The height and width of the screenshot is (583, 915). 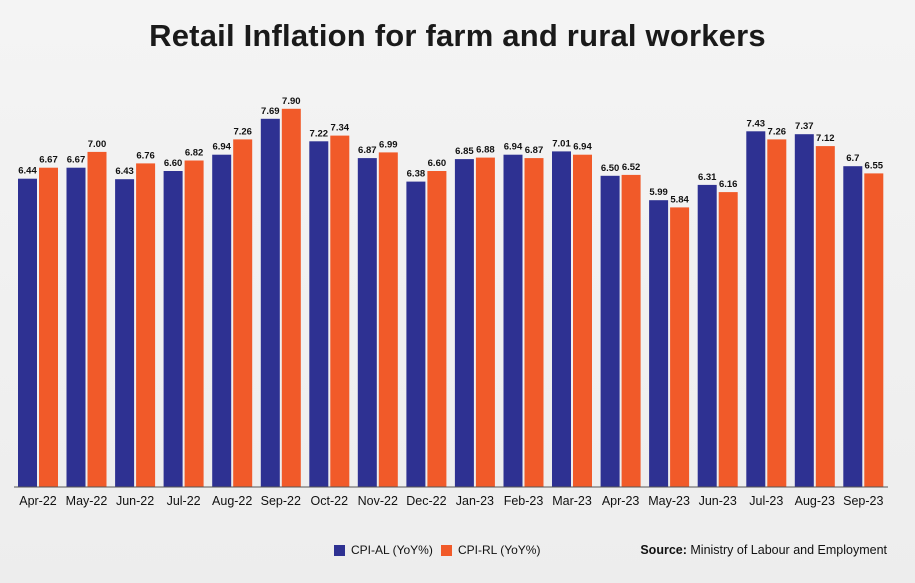 What do you see at coordinates (48, 160) in the screenshot?
I see `value-label-cpi-rl-apr-22: 6.67` at bounding box center [48, 160].